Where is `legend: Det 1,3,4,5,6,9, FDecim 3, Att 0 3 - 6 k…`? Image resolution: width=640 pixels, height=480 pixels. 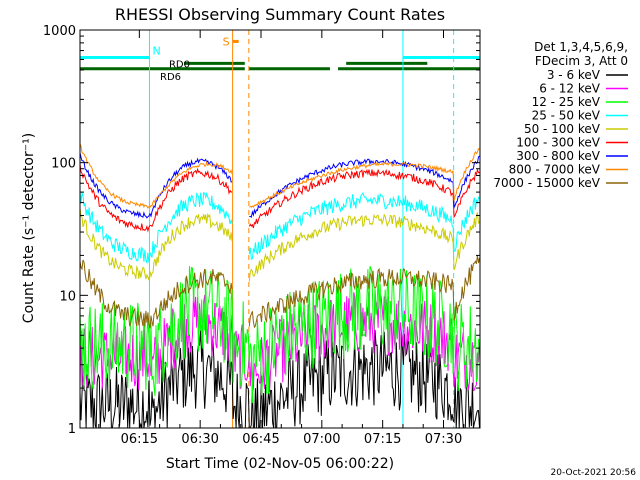
legend: Det 1,3,4,5,6,9, FDecim 3, Att 0 3 - 6 k… is located at coordinates (560, 115).